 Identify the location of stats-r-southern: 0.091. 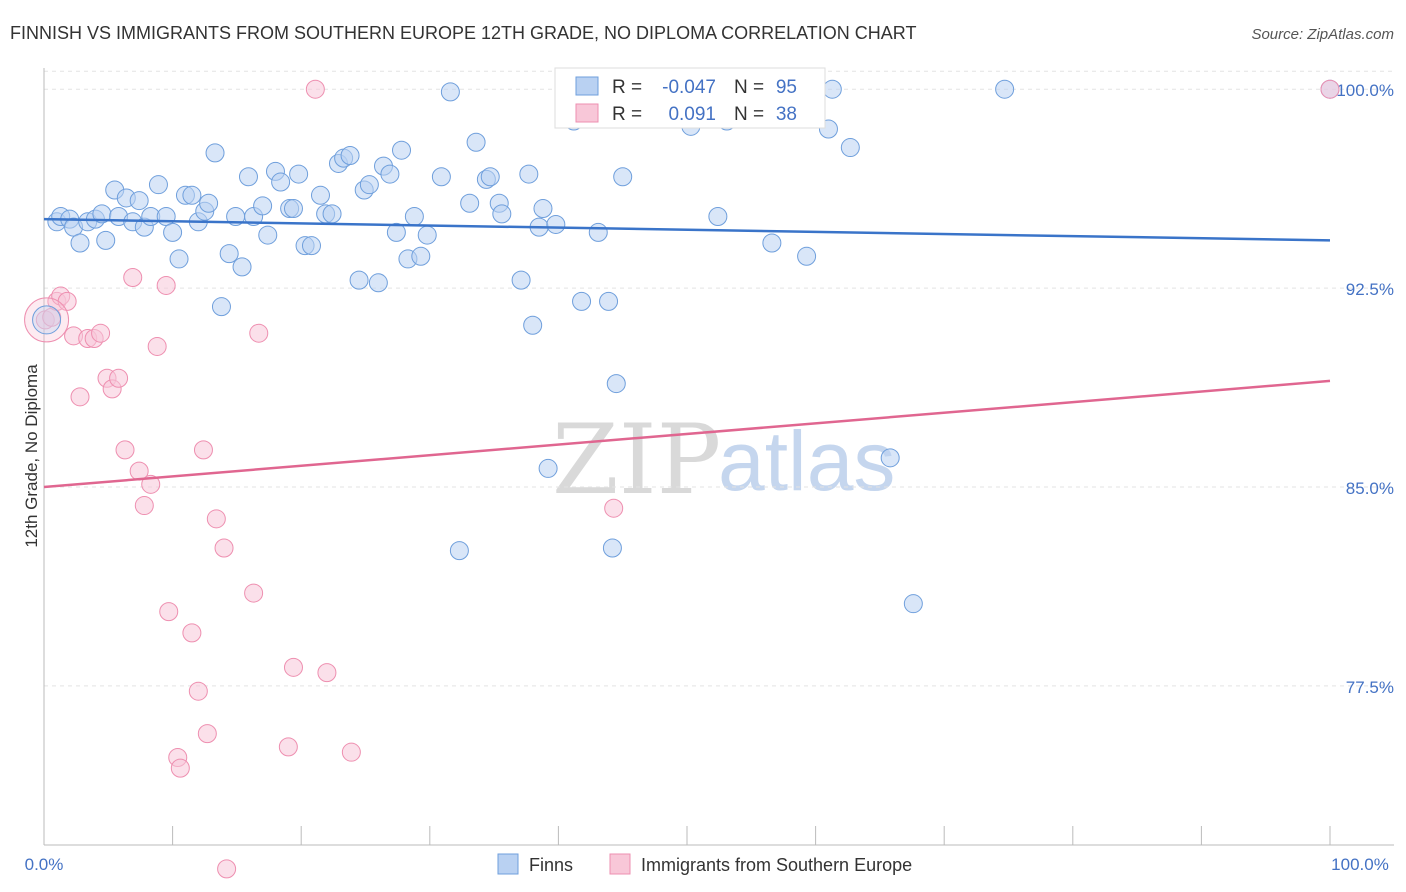
(692, 114).